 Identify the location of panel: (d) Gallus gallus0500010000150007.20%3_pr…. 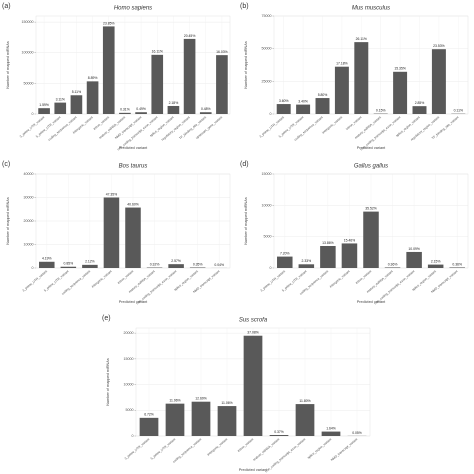
(354, 233).